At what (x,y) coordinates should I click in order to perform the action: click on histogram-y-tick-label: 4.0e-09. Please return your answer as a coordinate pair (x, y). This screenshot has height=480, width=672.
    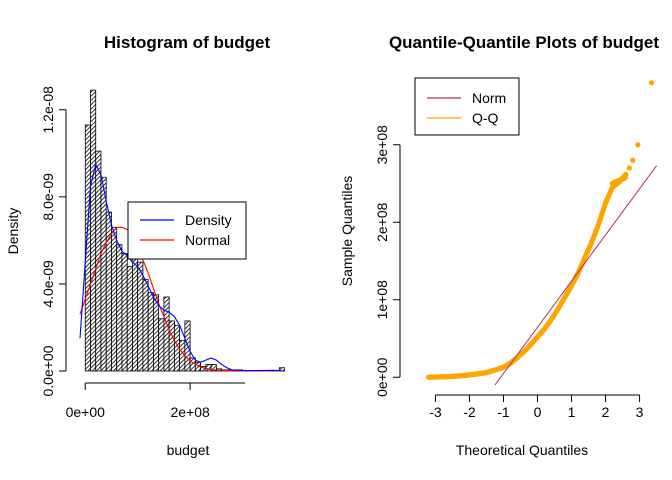
    Looking at the image, I should click on (48, 284).